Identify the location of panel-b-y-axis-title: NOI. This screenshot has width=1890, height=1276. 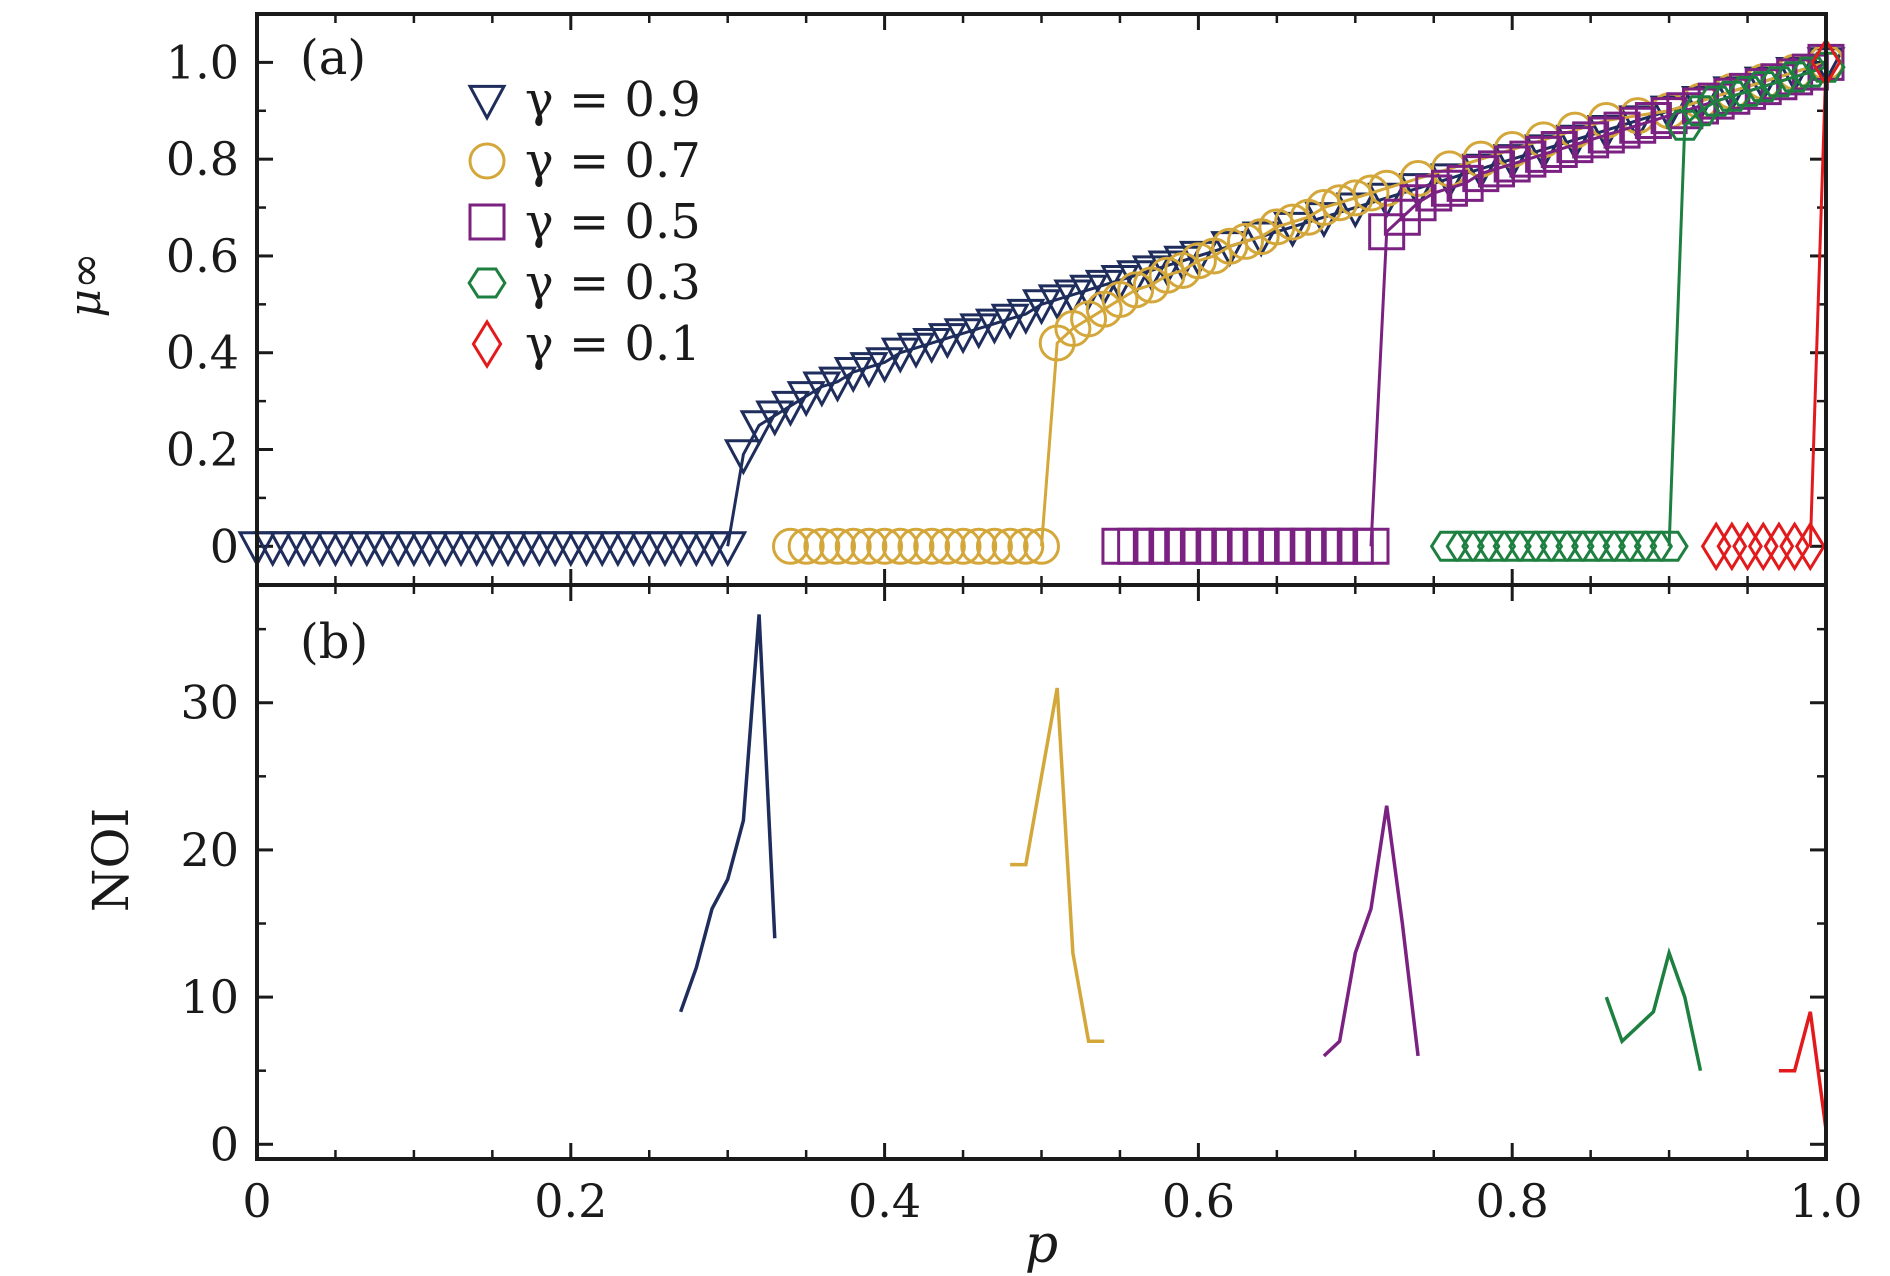
(111, 860).